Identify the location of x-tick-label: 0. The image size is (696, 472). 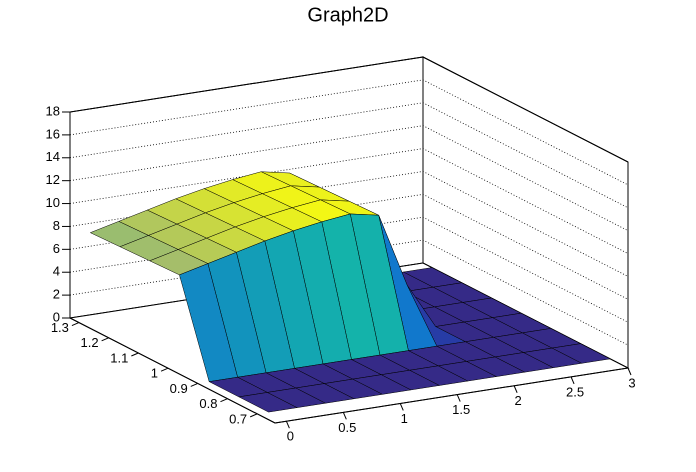
(290, 436).